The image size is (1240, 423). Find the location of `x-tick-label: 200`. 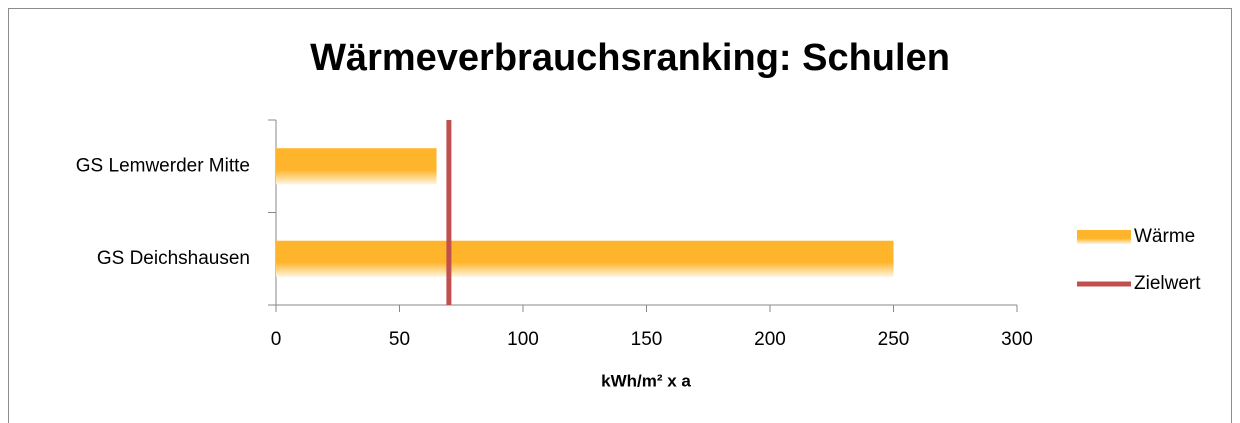

x-tick-label: 200 is located at coordinates (770, 339).